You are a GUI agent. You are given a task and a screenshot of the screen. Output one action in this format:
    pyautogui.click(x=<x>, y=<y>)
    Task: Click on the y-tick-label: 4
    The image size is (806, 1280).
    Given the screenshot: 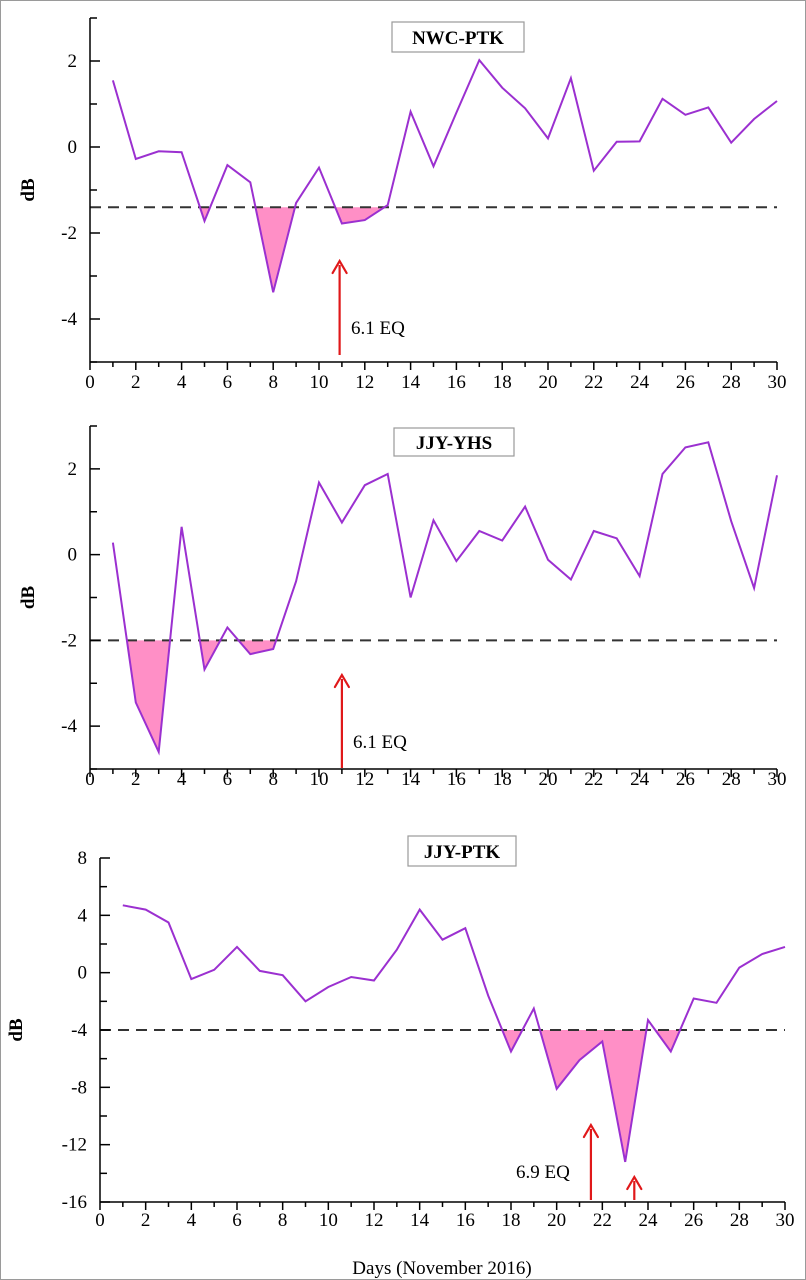 What is the action you would take?
    pyautogui.click(x=83, y=915)
    